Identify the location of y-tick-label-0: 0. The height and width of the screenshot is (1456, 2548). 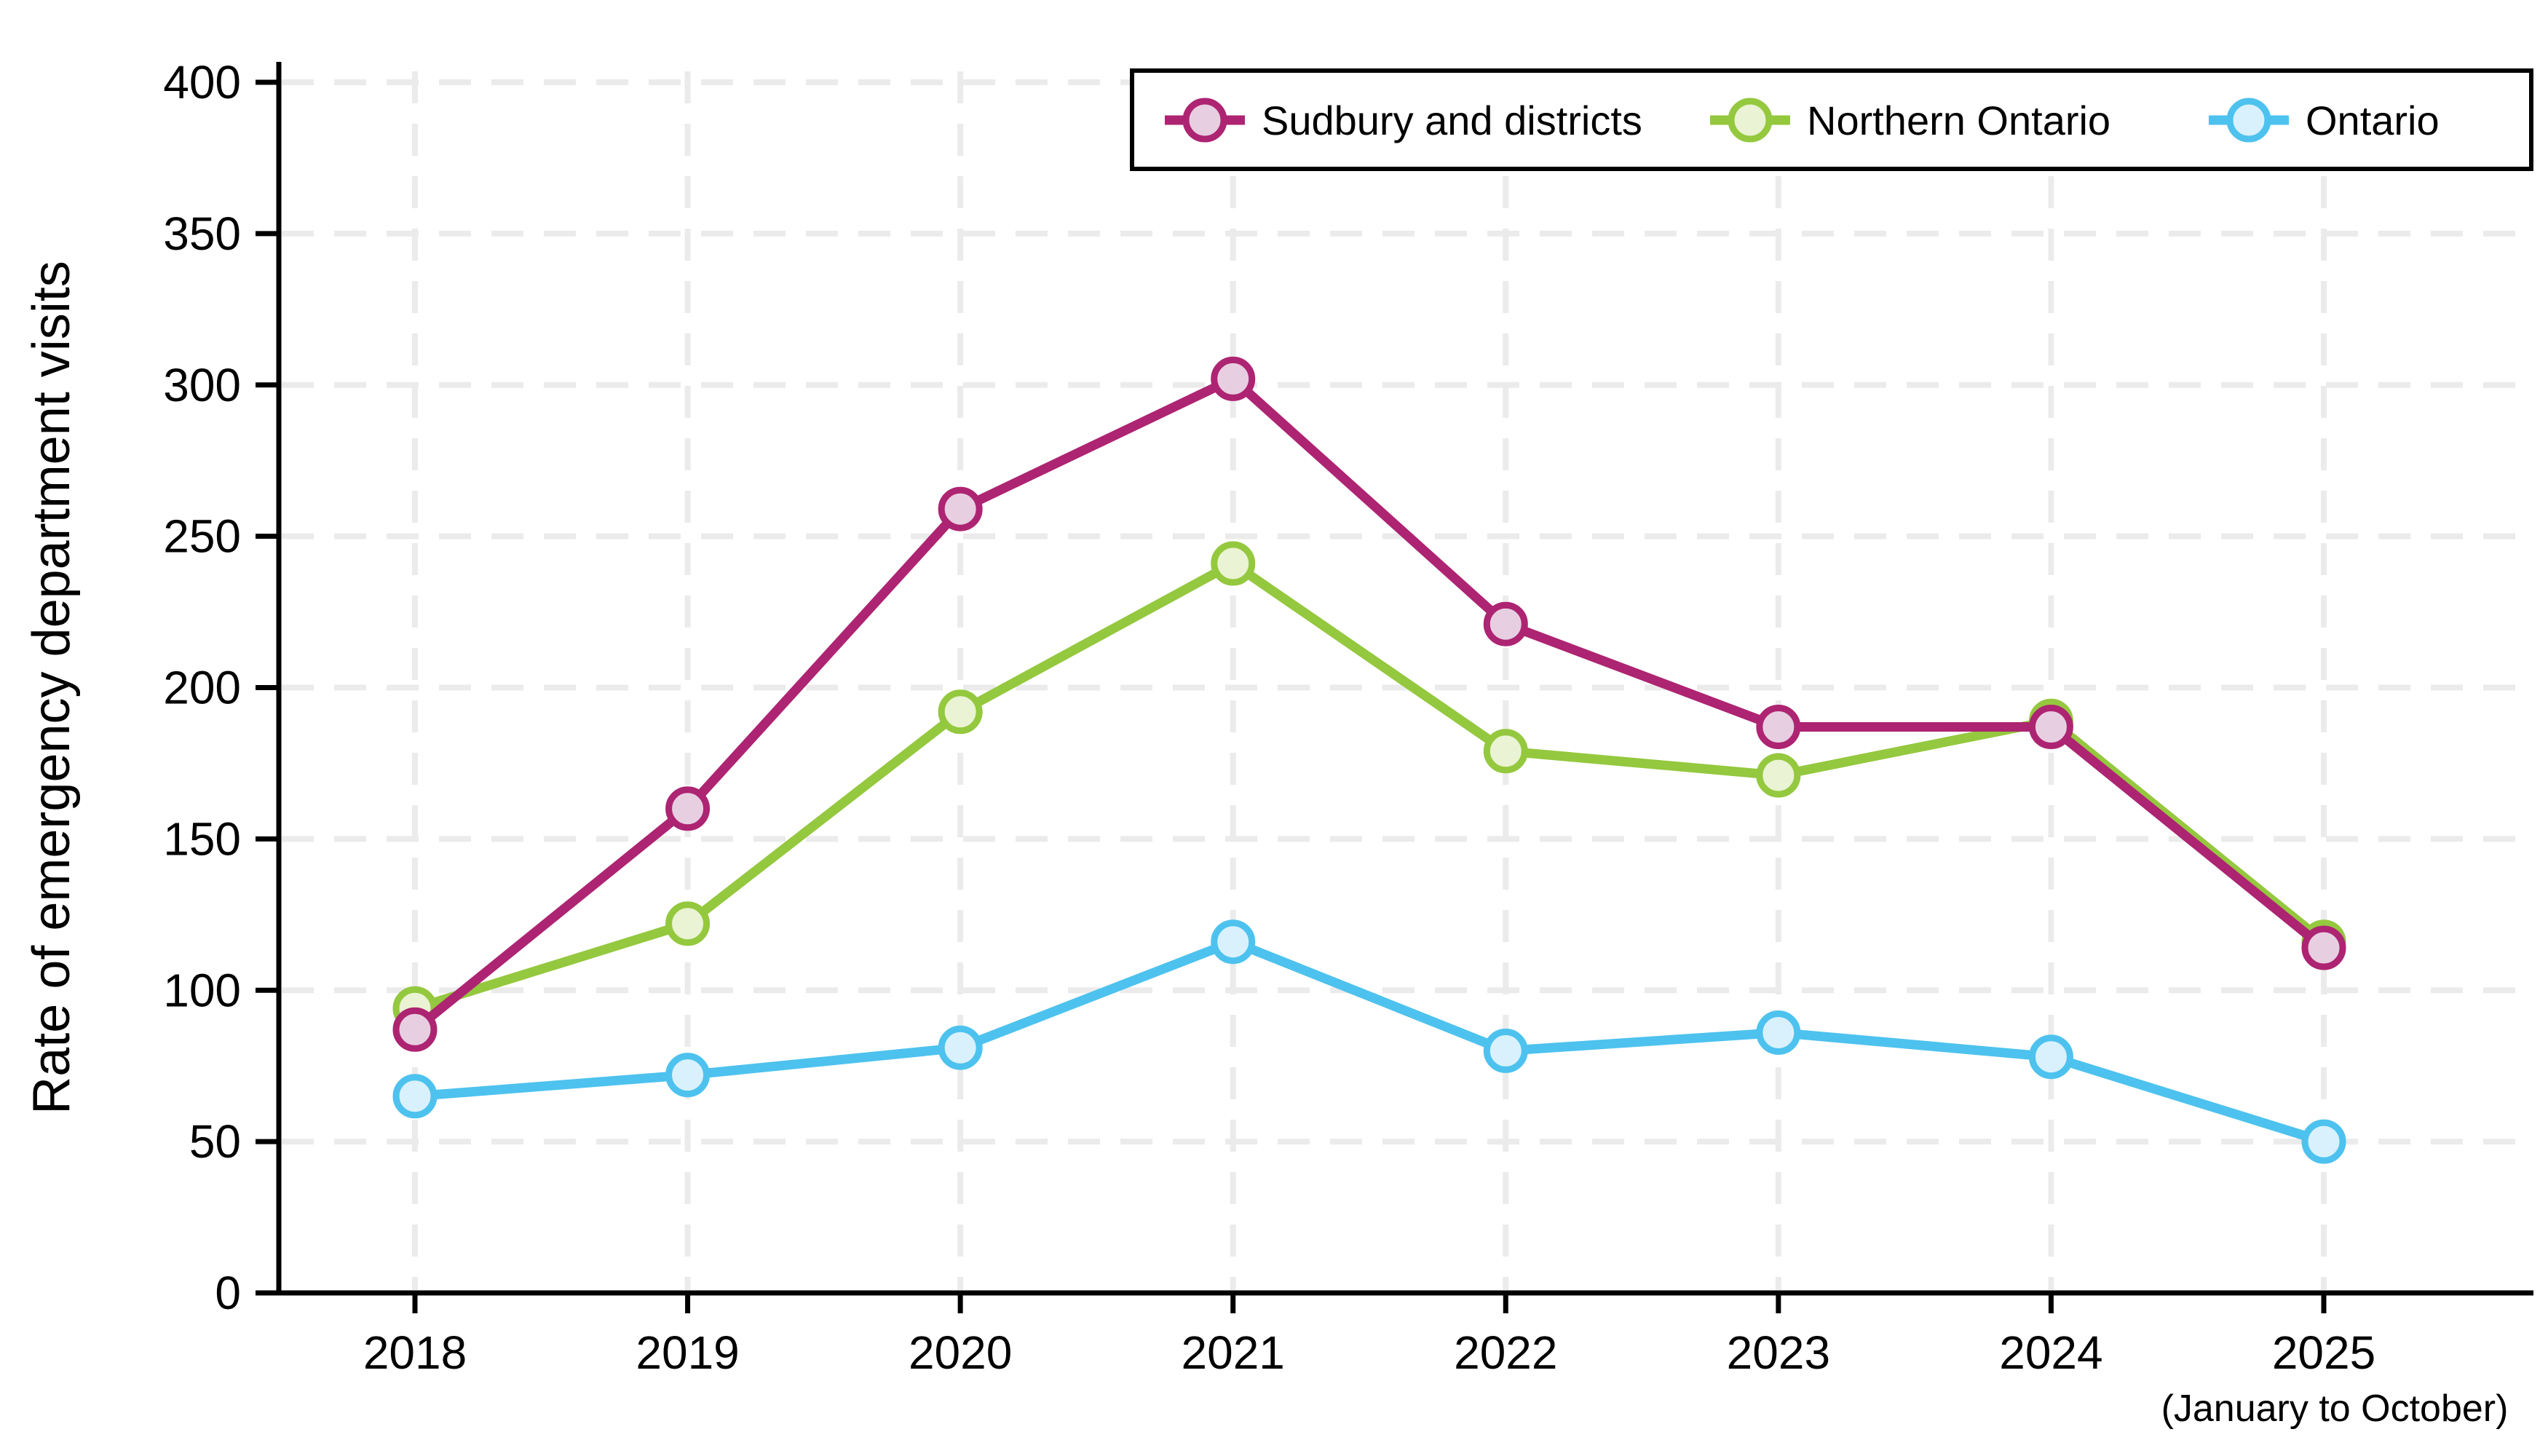
(228, 1293).